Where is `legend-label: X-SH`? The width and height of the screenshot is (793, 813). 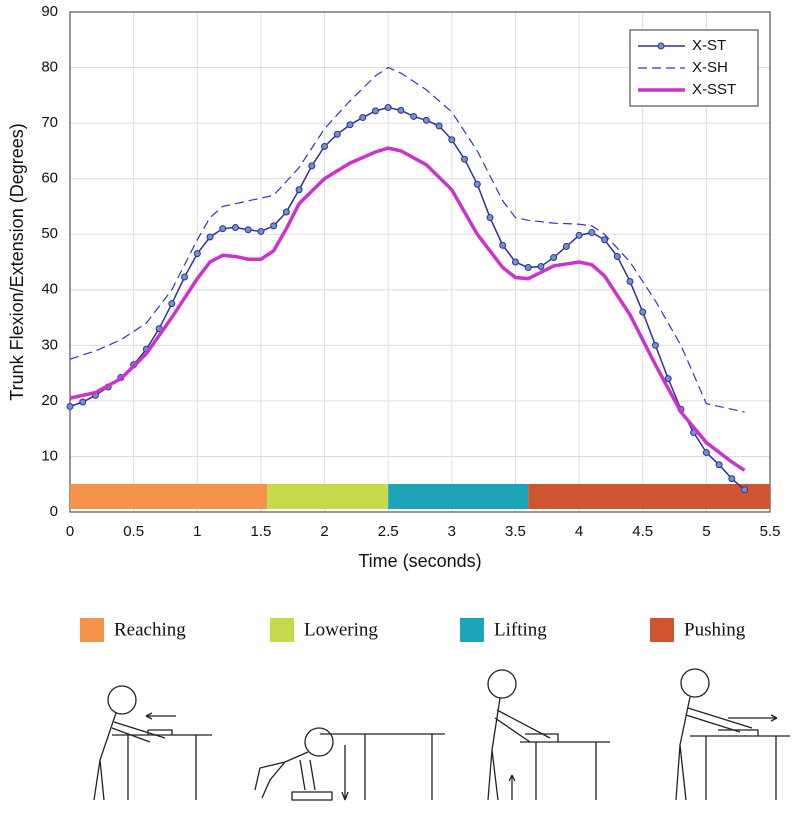
legend-label: X-SH is located at coordinates (710, 67).